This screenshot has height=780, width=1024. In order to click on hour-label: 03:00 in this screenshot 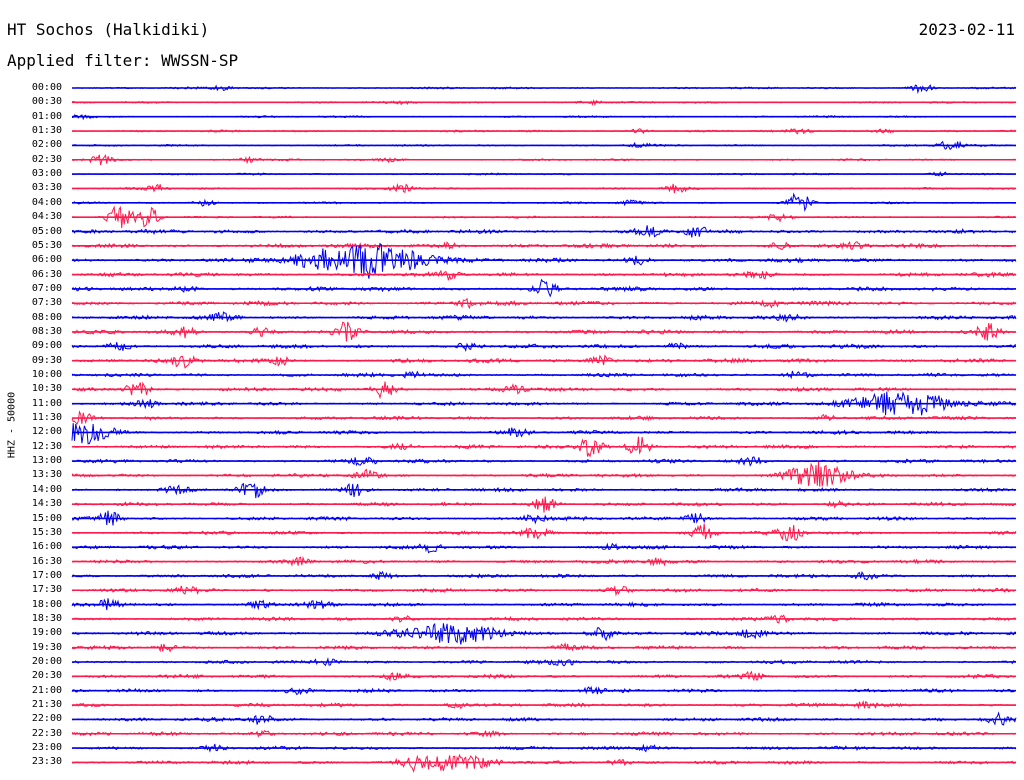, I will do `click(46, 174)`.